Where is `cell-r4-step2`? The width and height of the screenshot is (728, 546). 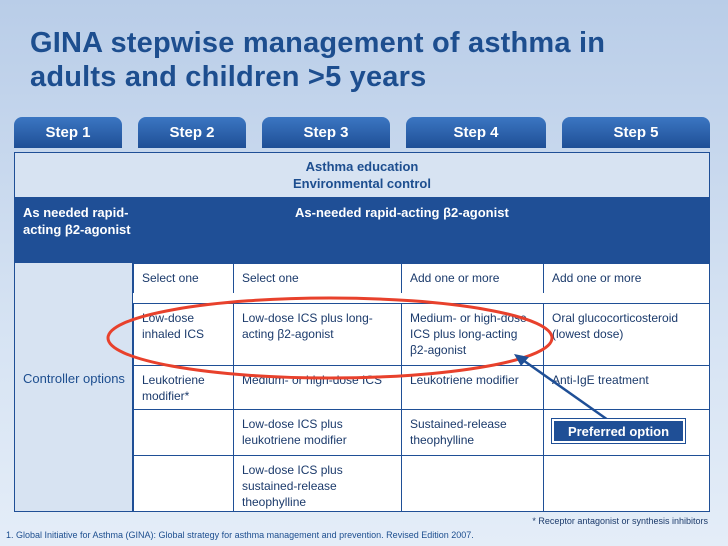 cell-r4-step2 is located at coordinates (183, 483).